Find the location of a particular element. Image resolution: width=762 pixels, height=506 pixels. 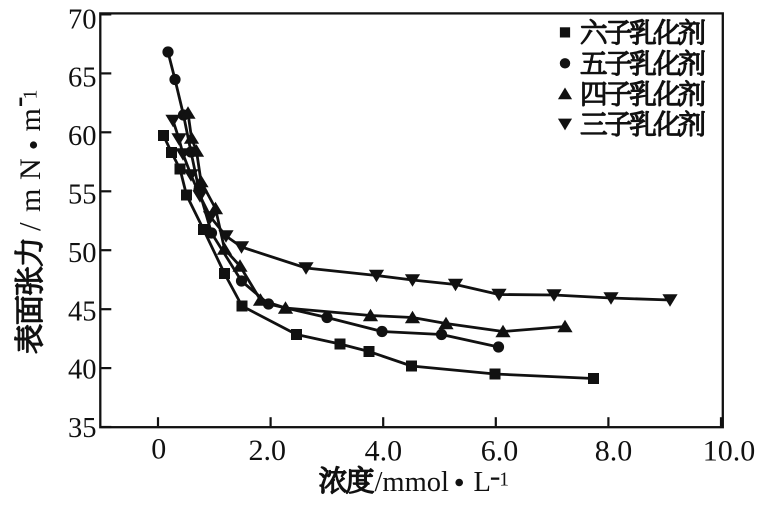

svg-text: L is located at coordinates (482, 482).